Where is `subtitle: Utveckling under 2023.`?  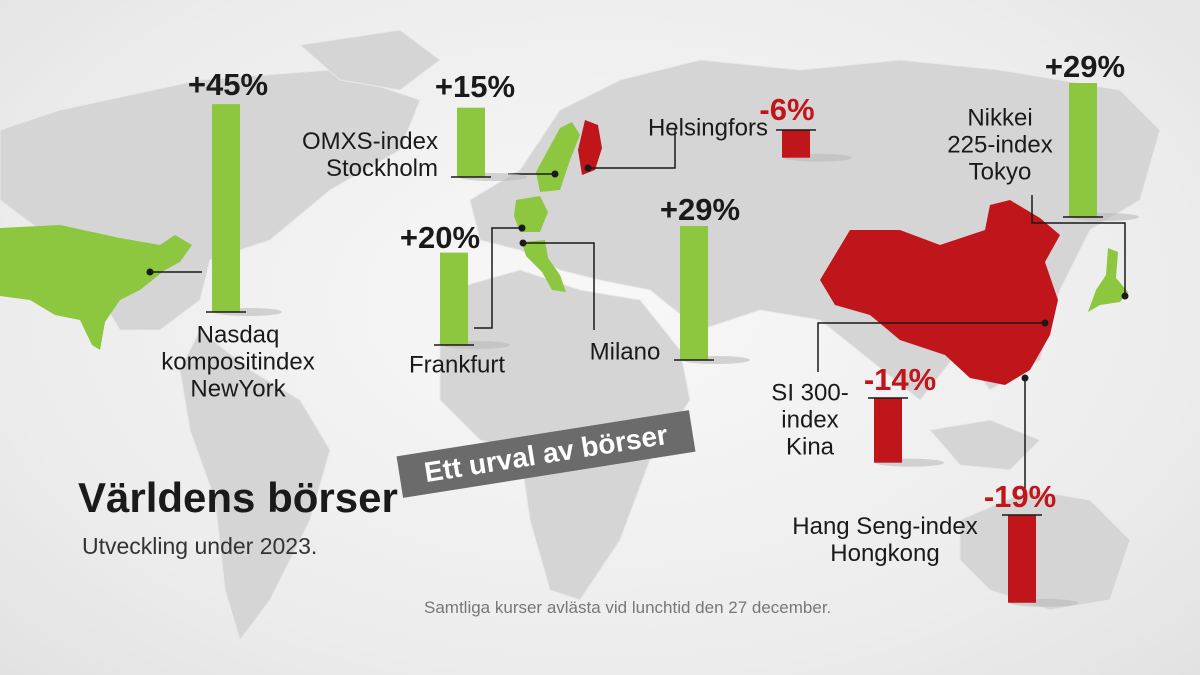
subtitle: Utveckling under 2023. is located at coordinates (200, 546).